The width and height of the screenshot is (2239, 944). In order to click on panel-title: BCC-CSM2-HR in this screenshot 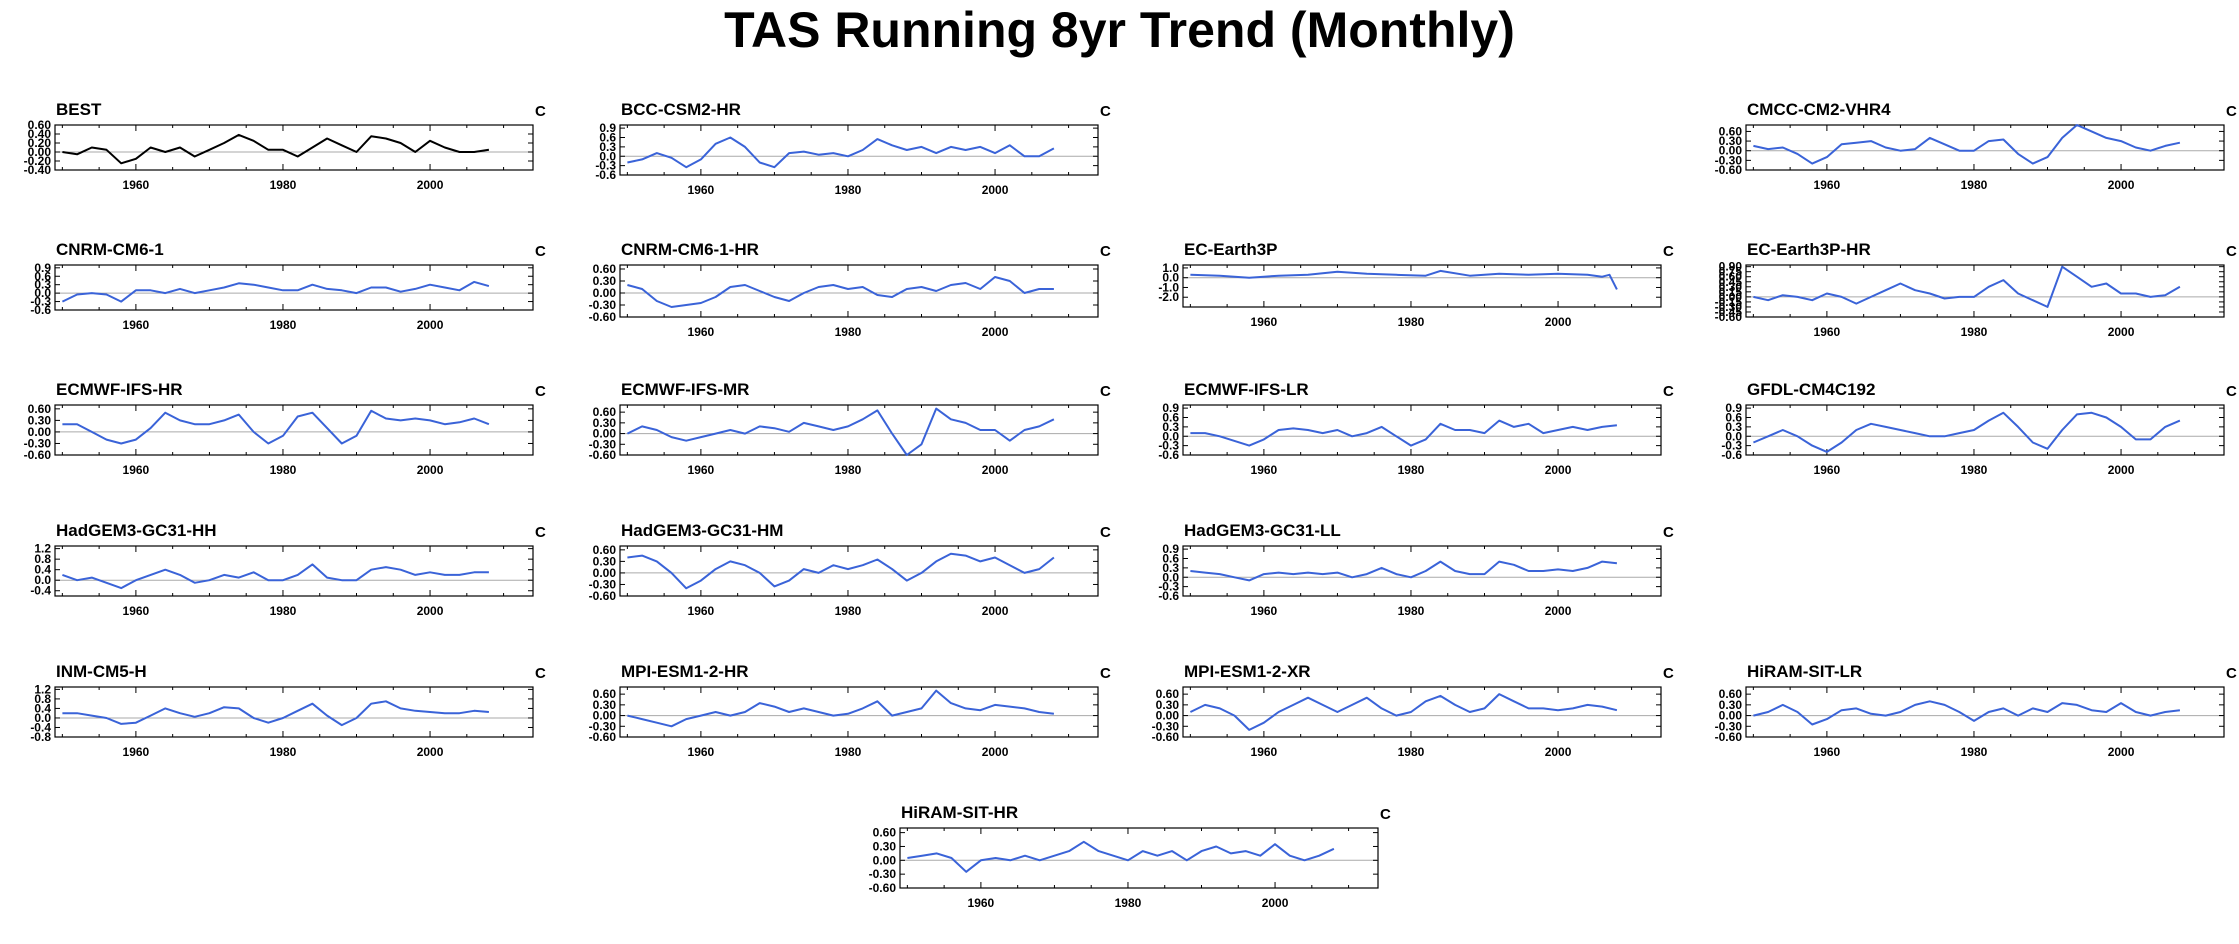, I will do `click(681, 109)`.